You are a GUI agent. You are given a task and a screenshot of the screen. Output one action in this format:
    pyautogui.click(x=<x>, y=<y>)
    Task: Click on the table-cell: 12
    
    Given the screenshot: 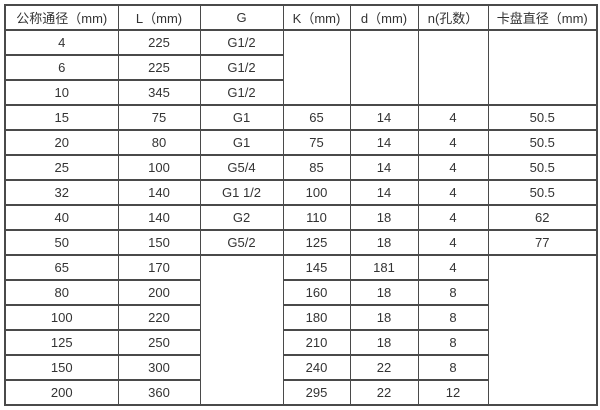 What is the action you would take?
    pyautogui.click(x=453, y=392)
    